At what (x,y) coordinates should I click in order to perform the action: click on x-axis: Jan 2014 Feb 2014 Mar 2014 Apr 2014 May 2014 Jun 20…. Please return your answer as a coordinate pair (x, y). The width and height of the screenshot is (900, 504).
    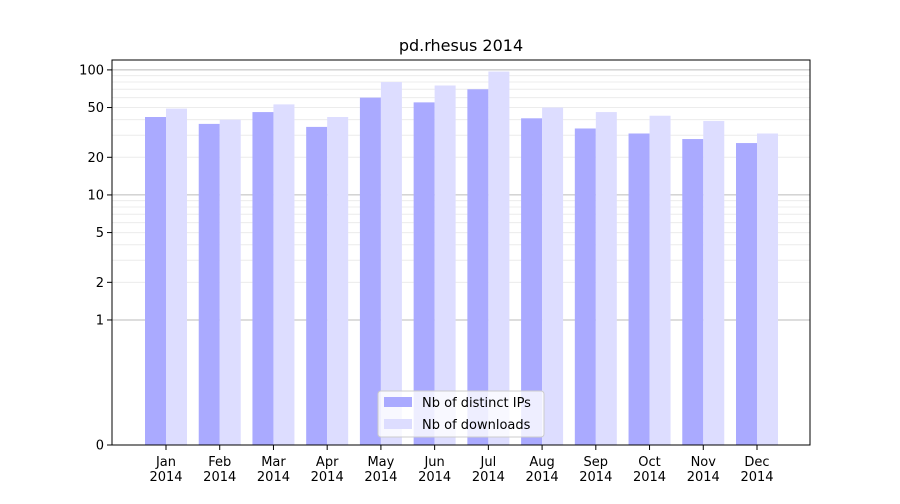
    Looking at the image, I should click on (461, 465).